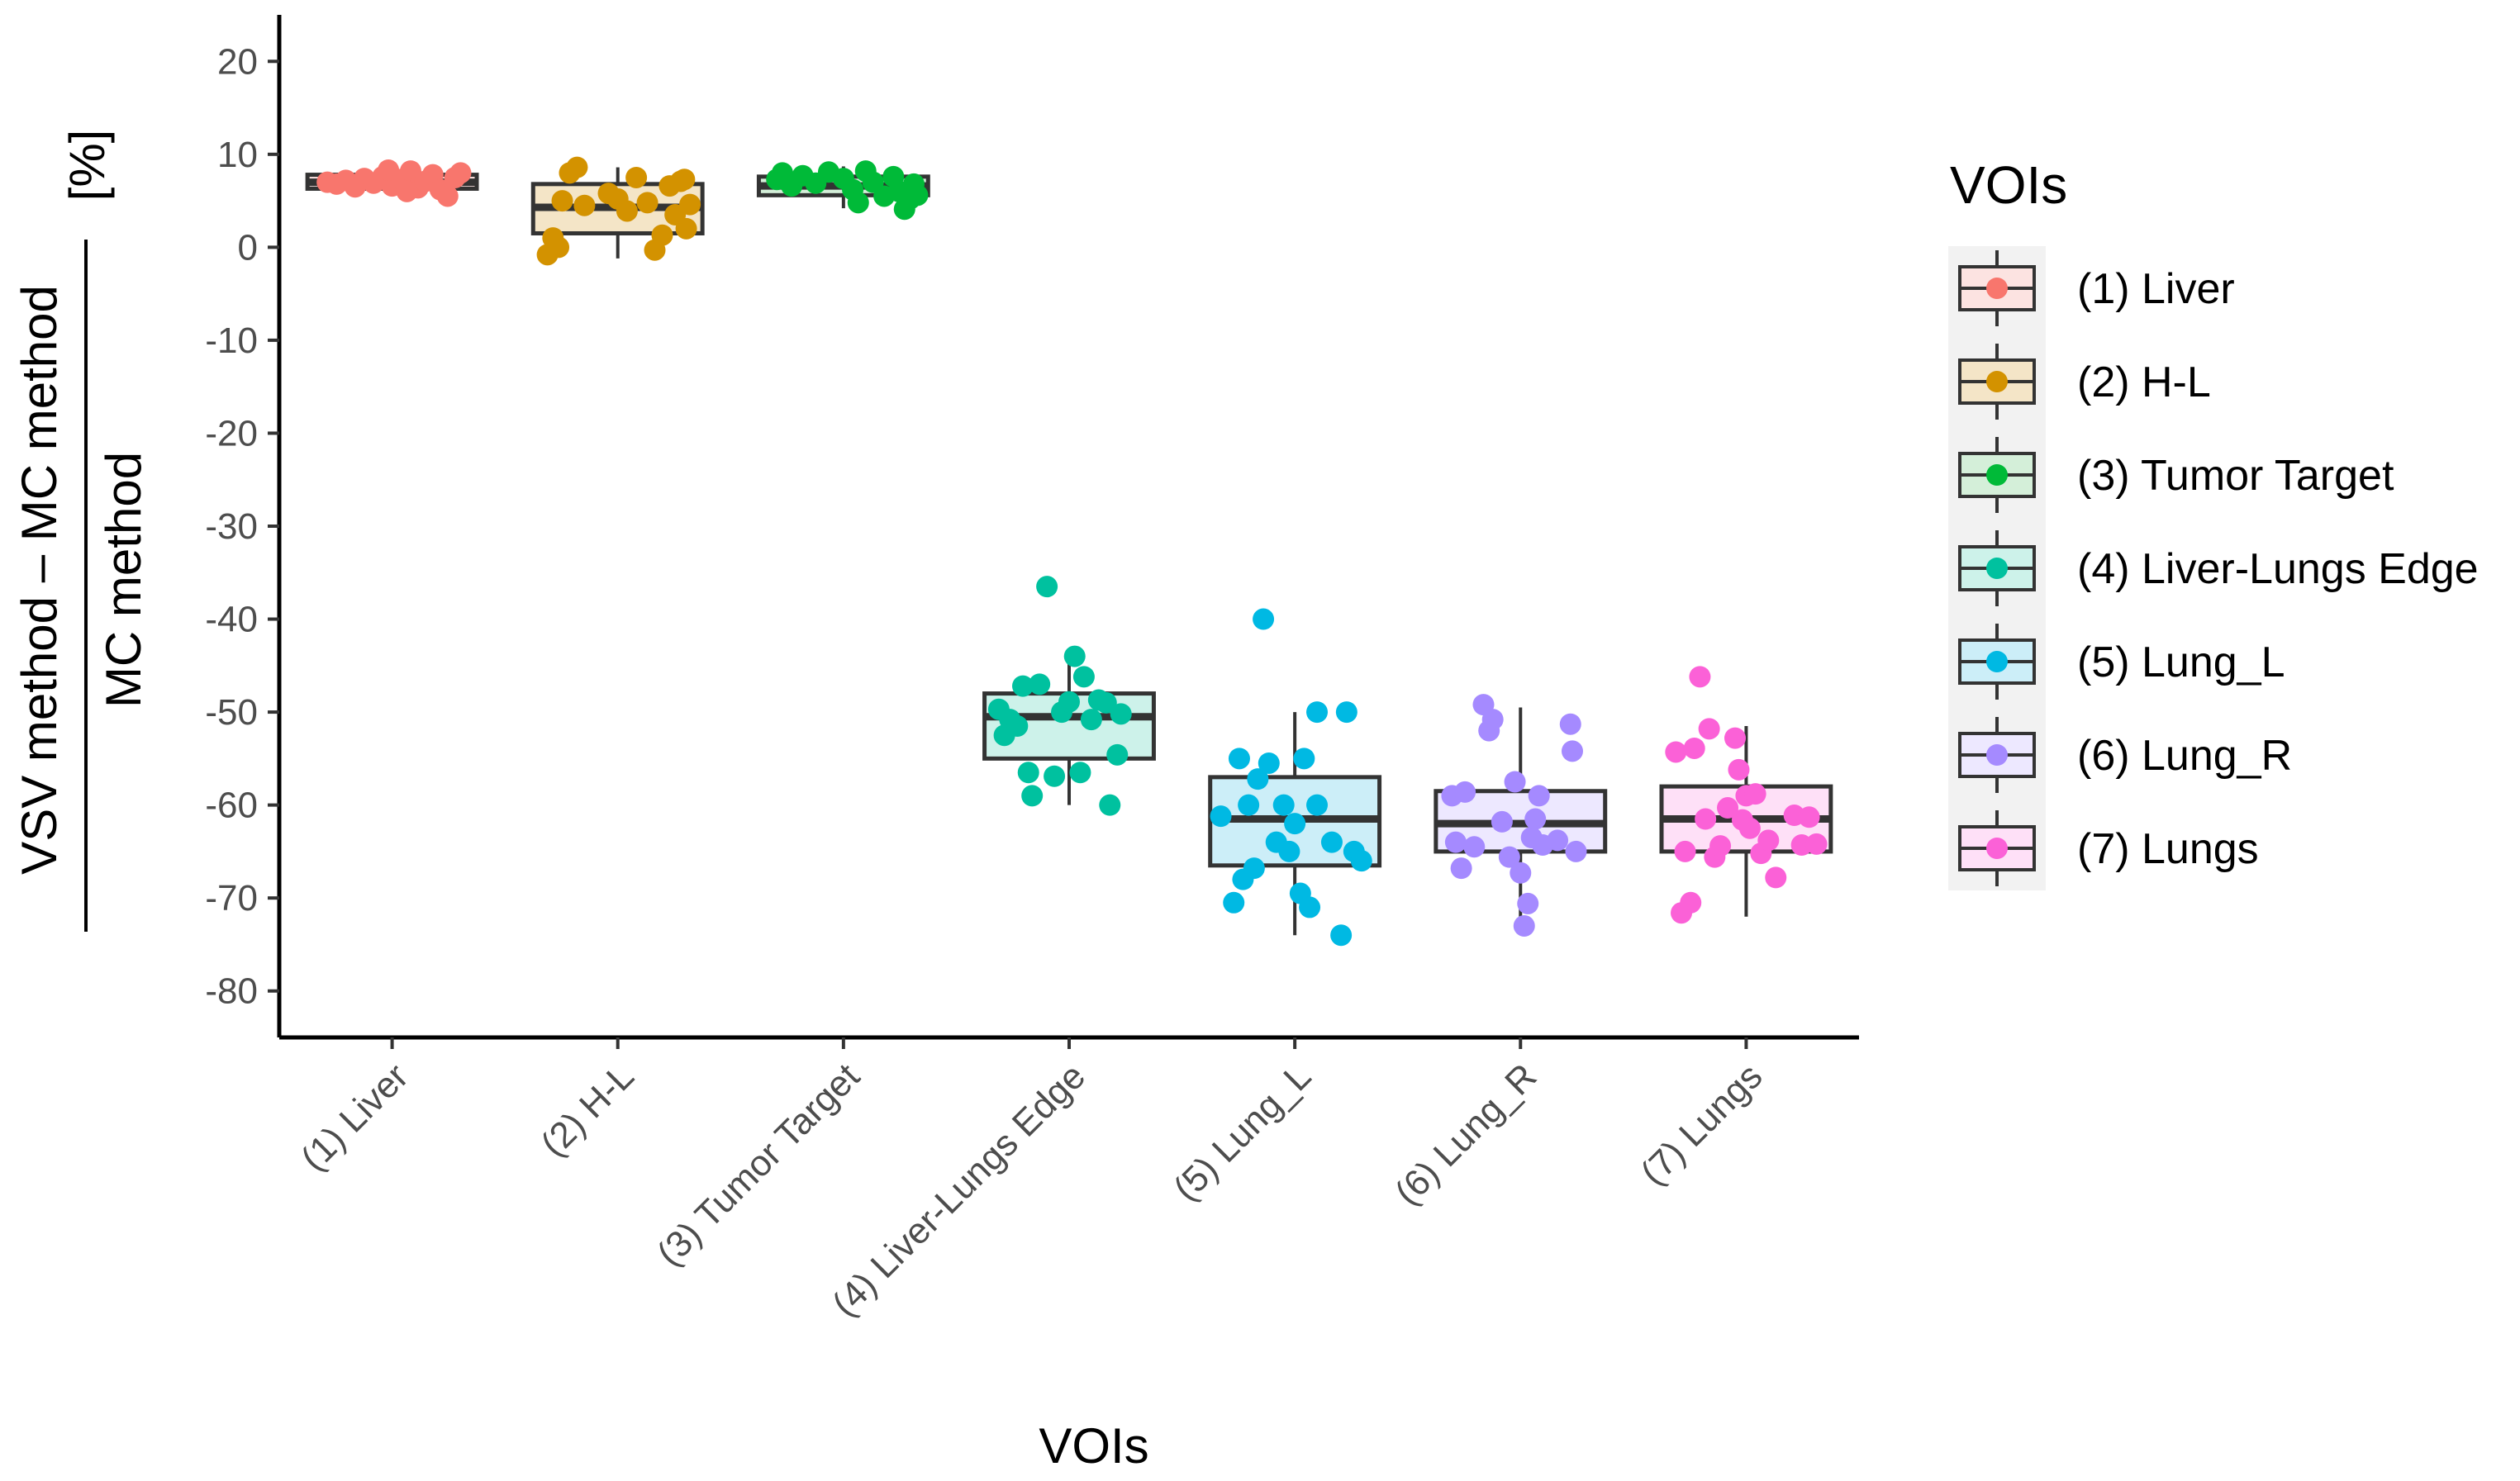 This screenshot has height=1481, width=2520. I want to click on x-tick-label: (6) Lung_R, so click(1465, 1134).